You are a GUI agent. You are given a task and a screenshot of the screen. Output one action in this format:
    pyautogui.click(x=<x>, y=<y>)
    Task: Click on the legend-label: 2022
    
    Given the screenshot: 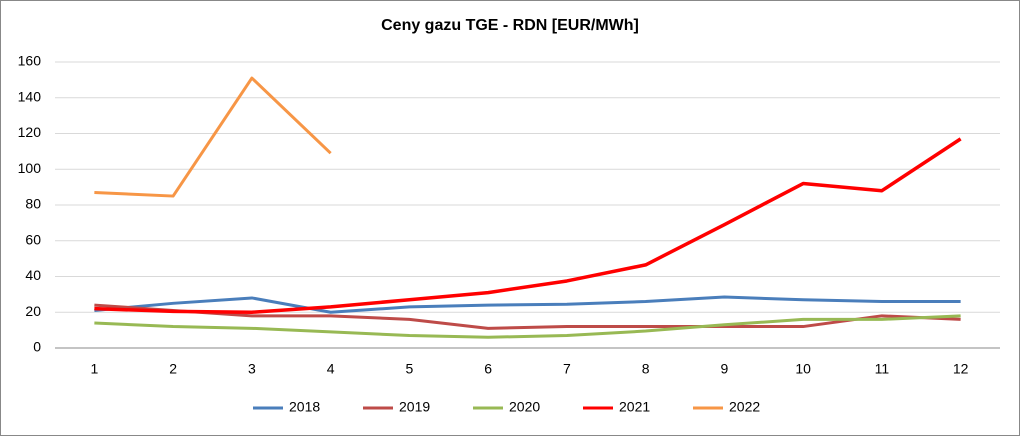 What is the action you would take?
    pyautogui.click(x=744, y=407)
    